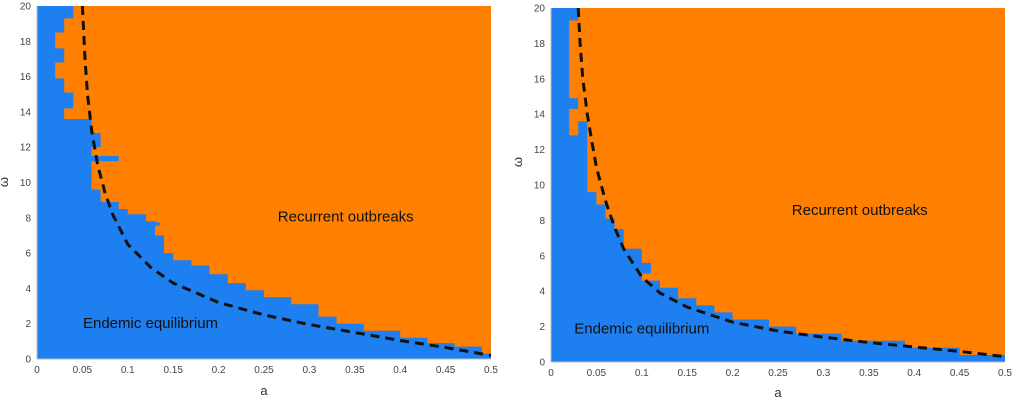 This screenshot has width=1016, height=409. What do you see at coordinates (157, 224) in the screenshot?
I see `endemic-patch` at bounding box center [157, 224].